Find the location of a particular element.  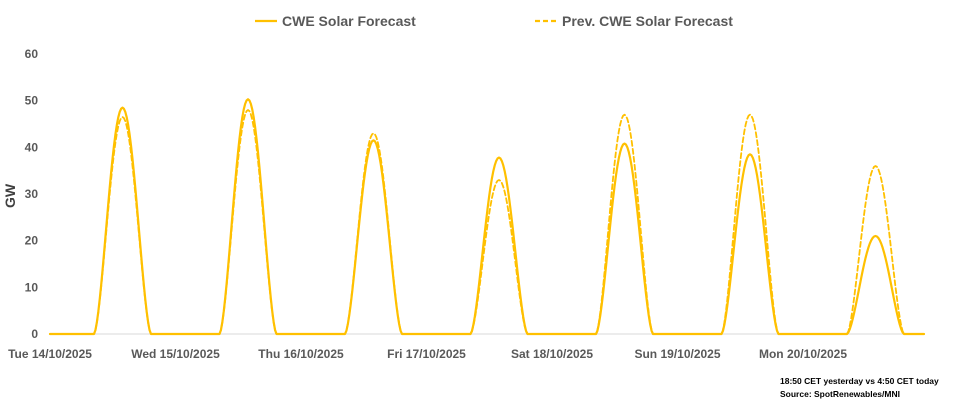

x-tick-label: Sat 18/10/2025 is located at coordinates (552, 354).